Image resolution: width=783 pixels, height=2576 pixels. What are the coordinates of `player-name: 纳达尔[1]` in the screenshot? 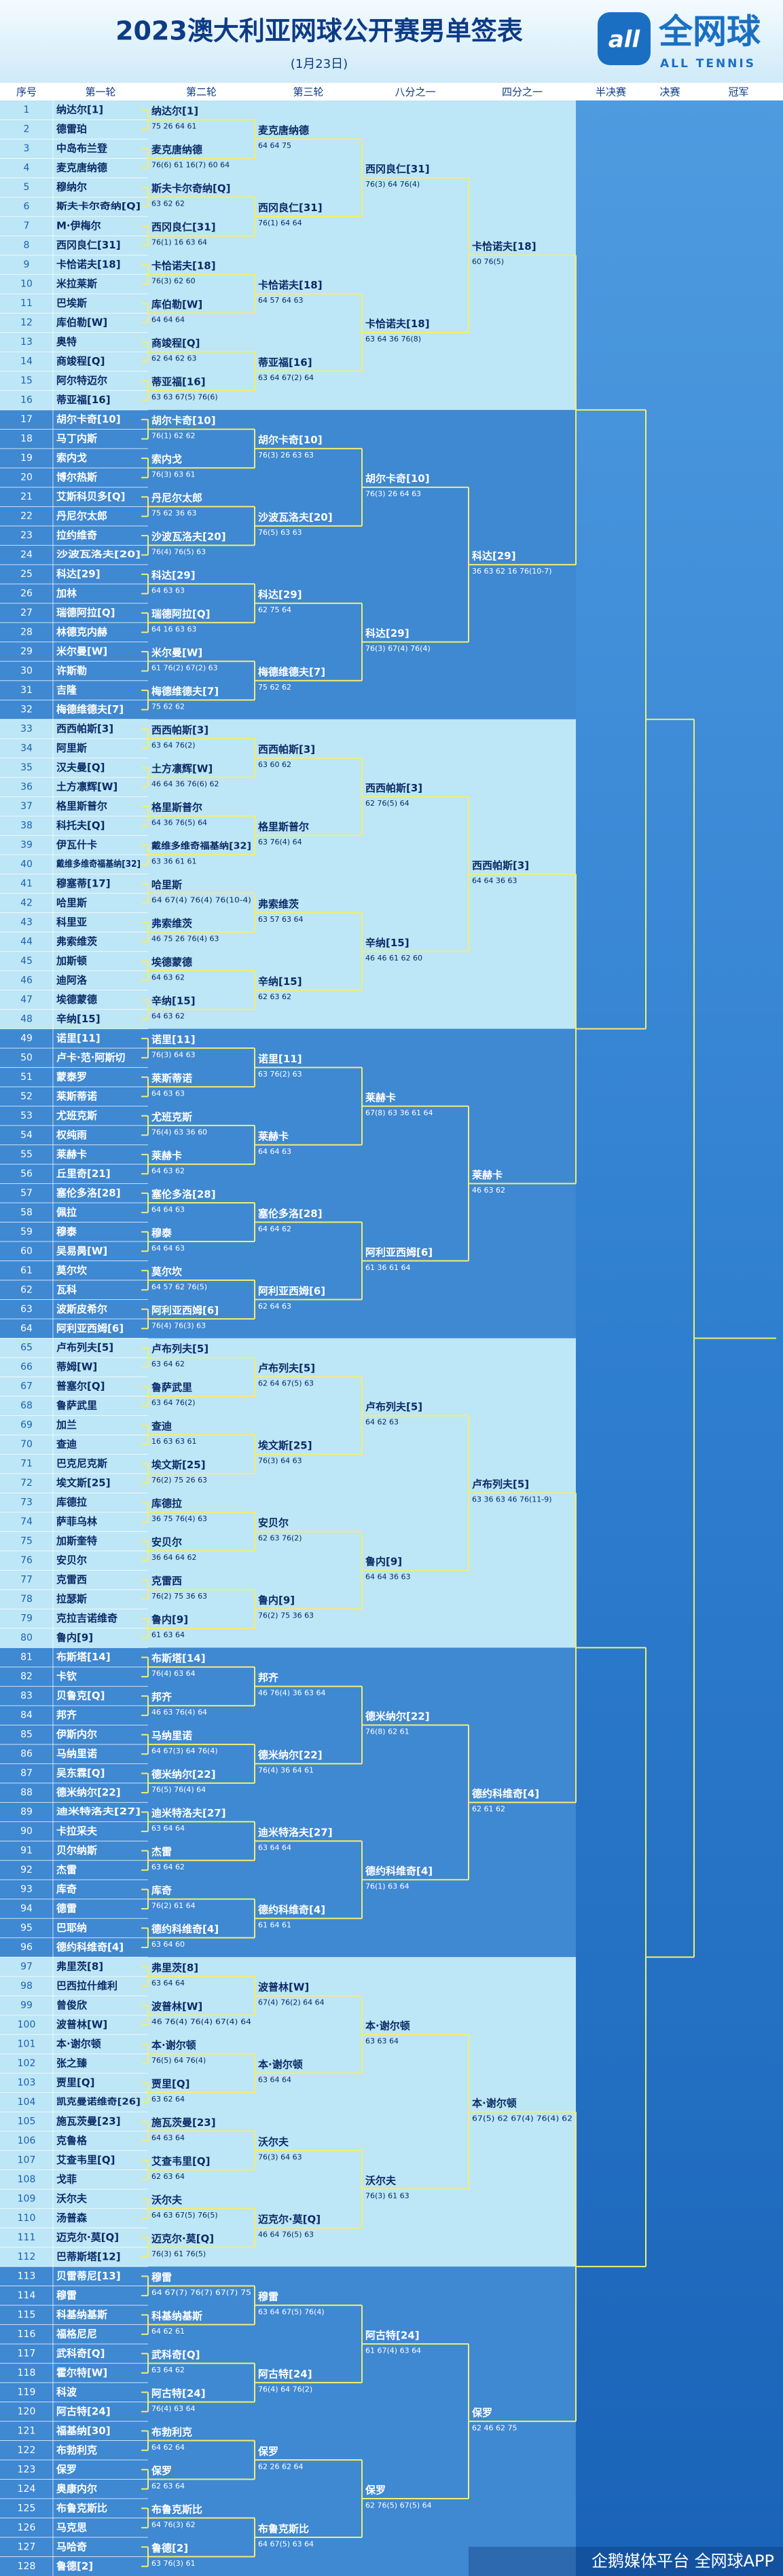 It's located at (79, 110).